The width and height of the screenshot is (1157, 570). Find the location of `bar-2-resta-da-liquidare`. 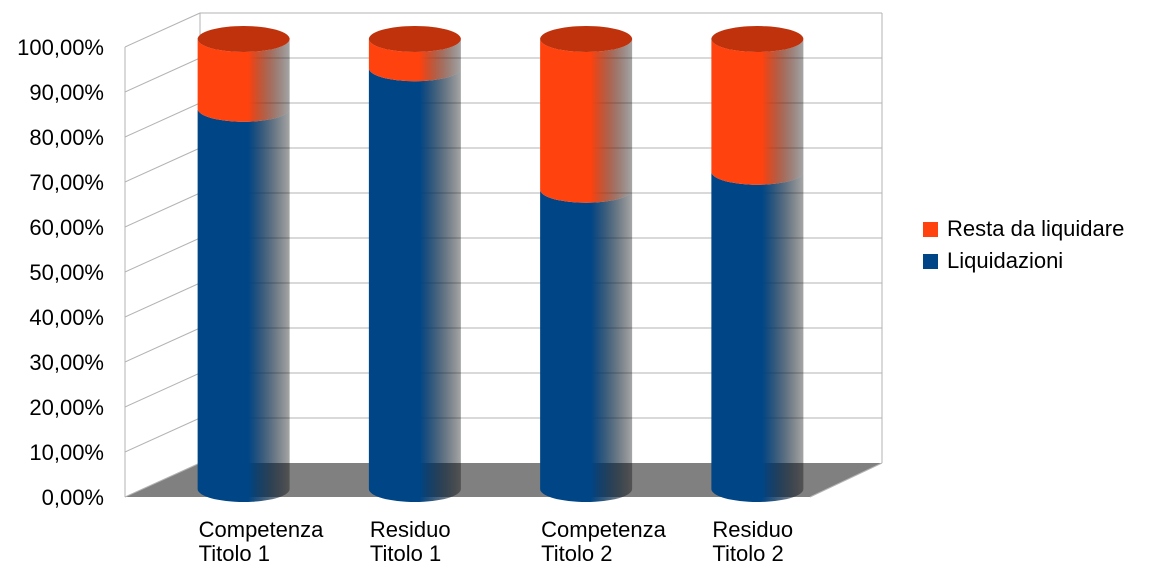

bar-2-resta-da-liquidare is located at coordinates (586, 121).